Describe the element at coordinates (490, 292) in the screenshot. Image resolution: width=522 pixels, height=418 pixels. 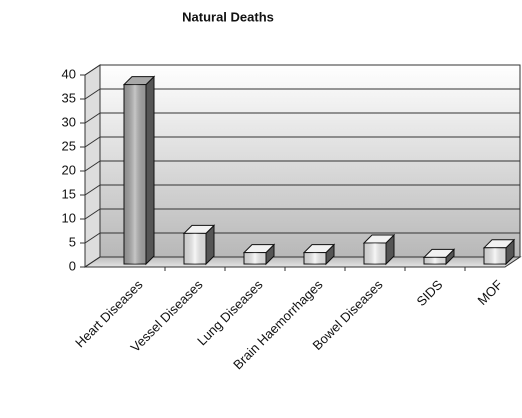
I see `x-tick-label: MOF` at that location.